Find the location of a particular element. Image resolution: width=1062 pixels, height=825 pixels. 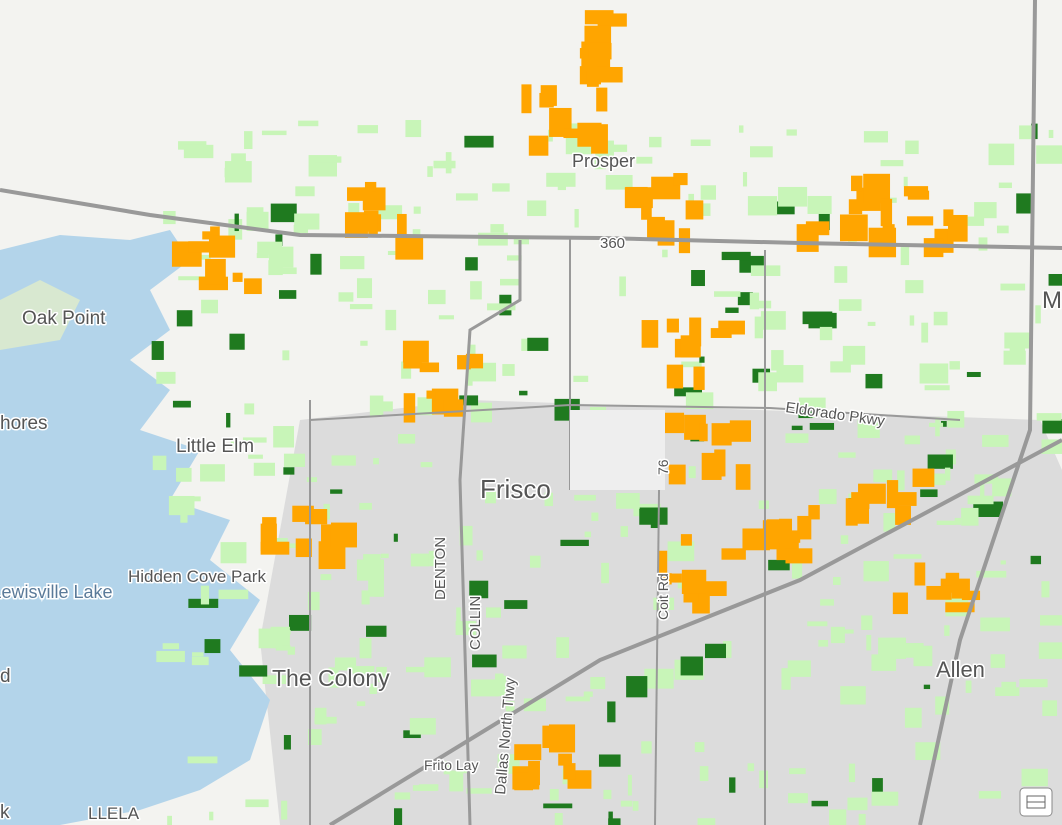

county-label: DENTON is located at coordinates (440, 568).